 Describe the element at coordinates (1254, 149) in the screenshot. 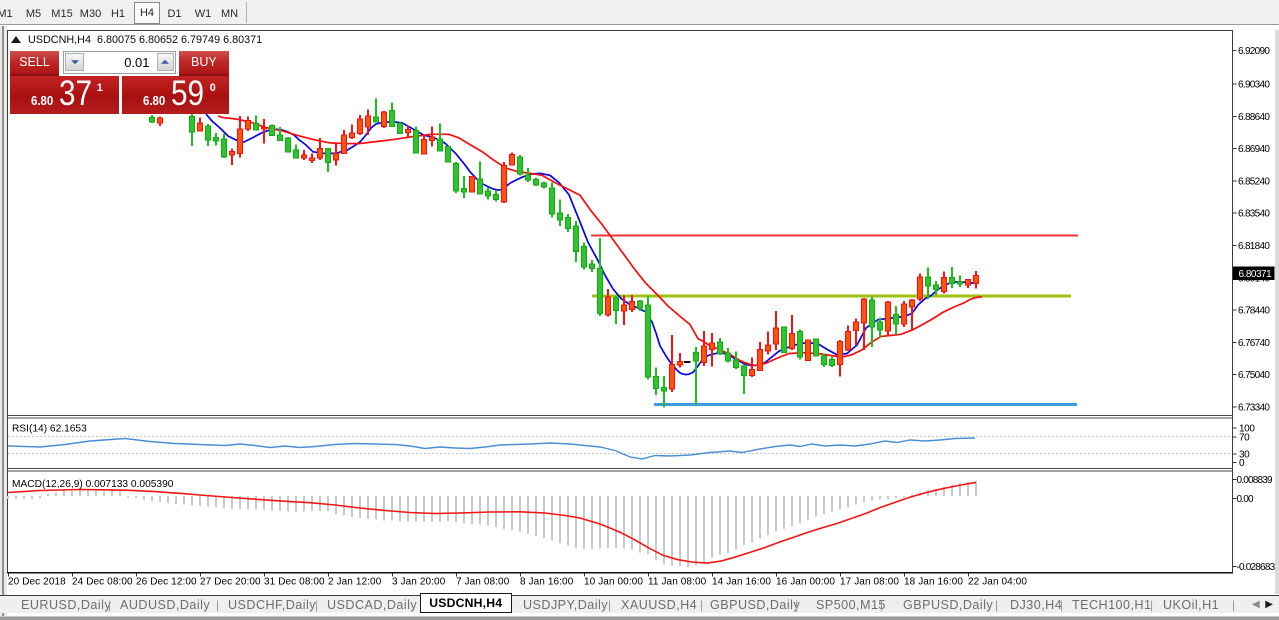

I see `svg-text: 6.86940` at that location.